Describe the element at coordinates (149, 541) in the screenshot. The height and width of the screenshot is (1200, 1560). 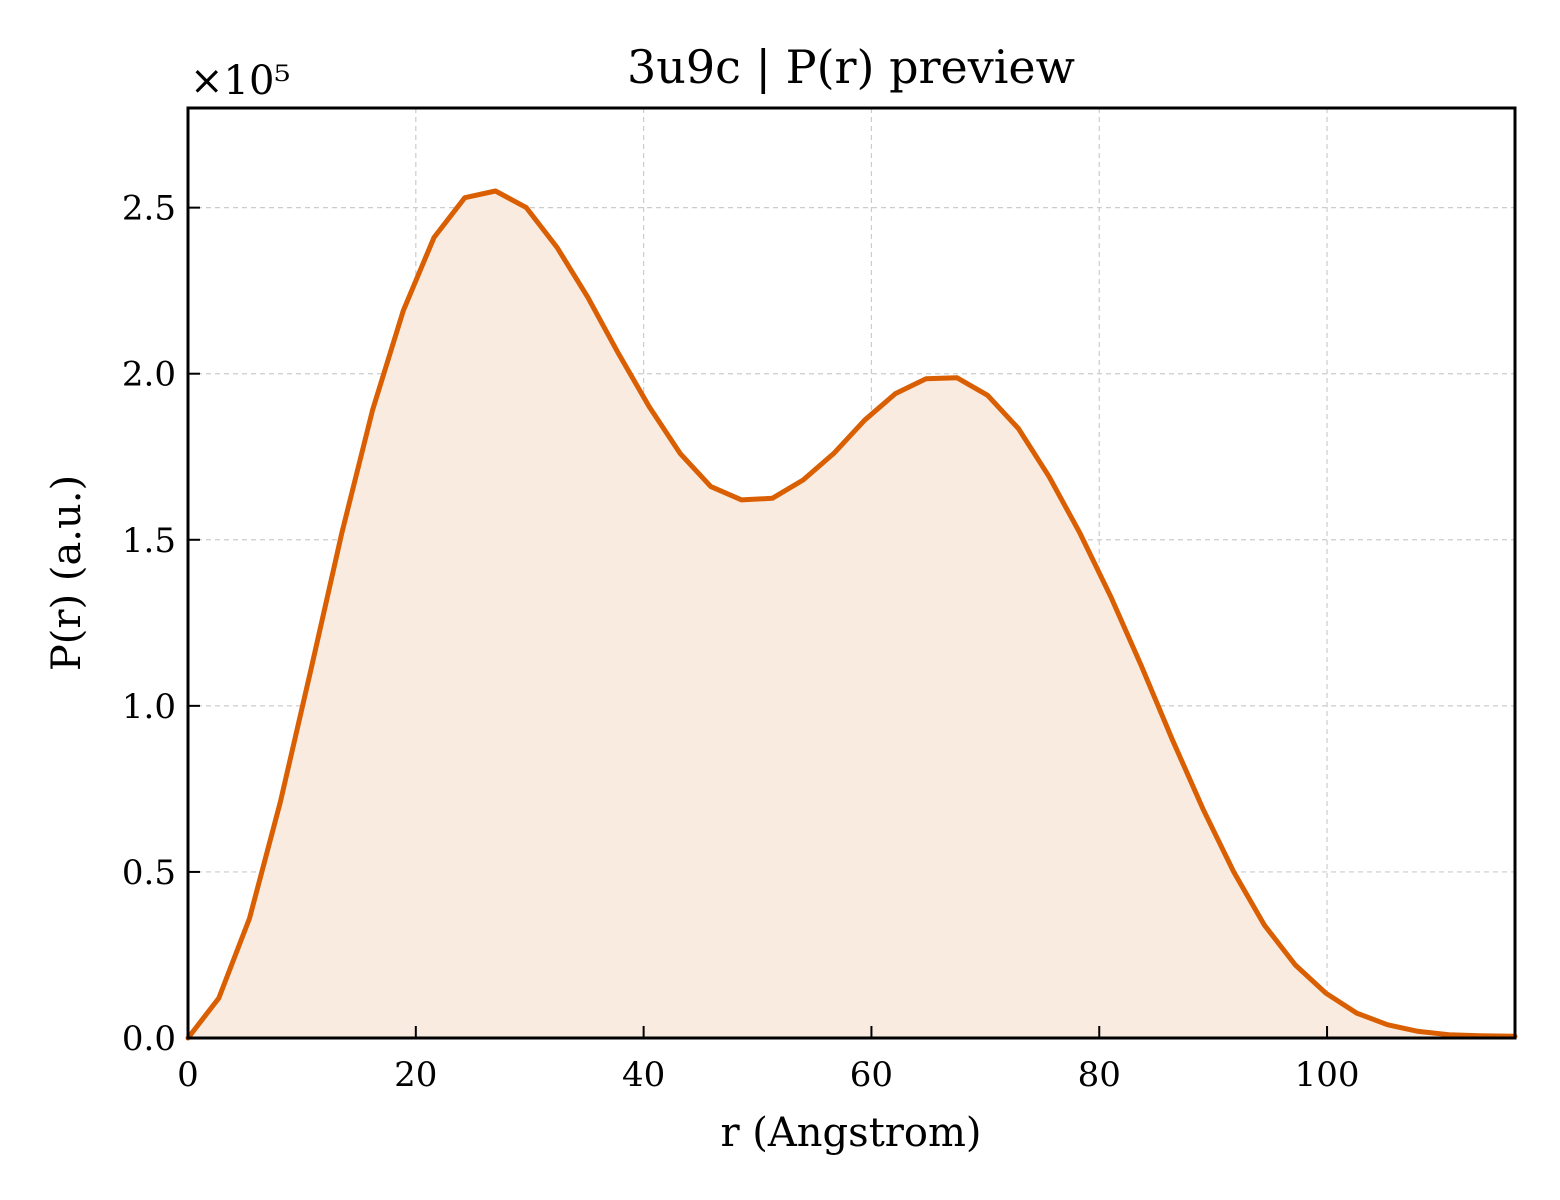
I see `y-tick-label: 1.5` at that location.